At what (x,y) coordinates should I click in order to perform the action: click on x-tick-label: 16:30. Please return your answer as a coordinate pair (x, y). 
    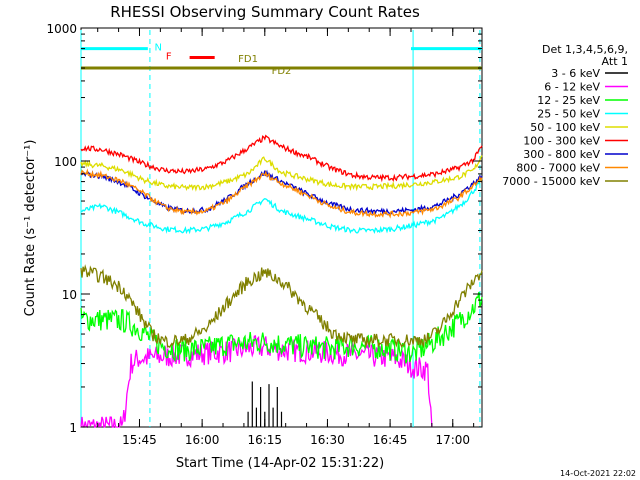
    Looking at the image, I should click on (327, 440).